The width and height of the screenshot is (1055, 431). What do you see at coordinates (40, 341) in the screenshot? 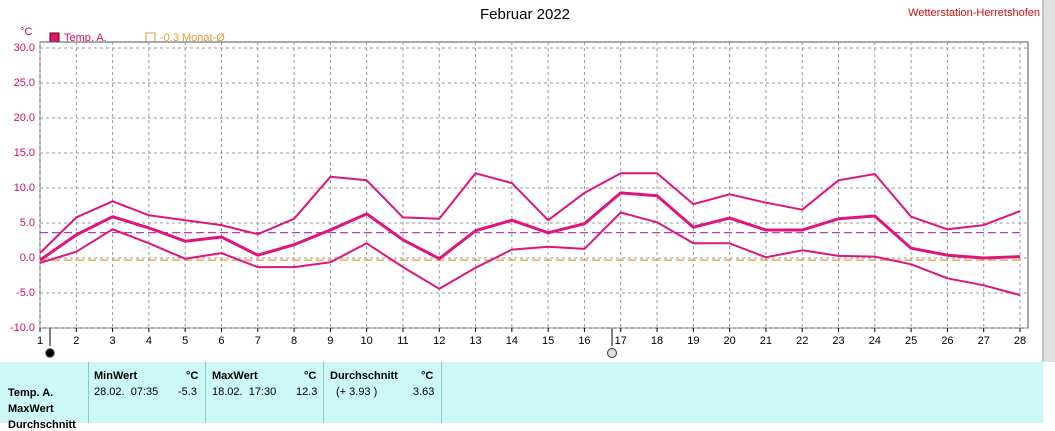
I see `x-tick-label: 1` at bounding box center [40, 341].